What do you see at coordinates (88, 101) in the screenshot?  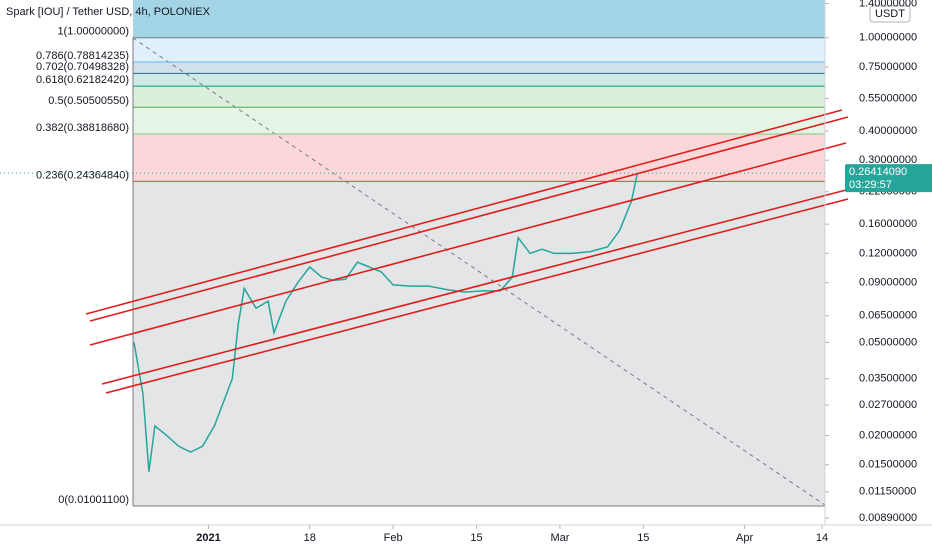 I see `fib-label: 0.5(0.50500550)` at bounding box center [88, 101].